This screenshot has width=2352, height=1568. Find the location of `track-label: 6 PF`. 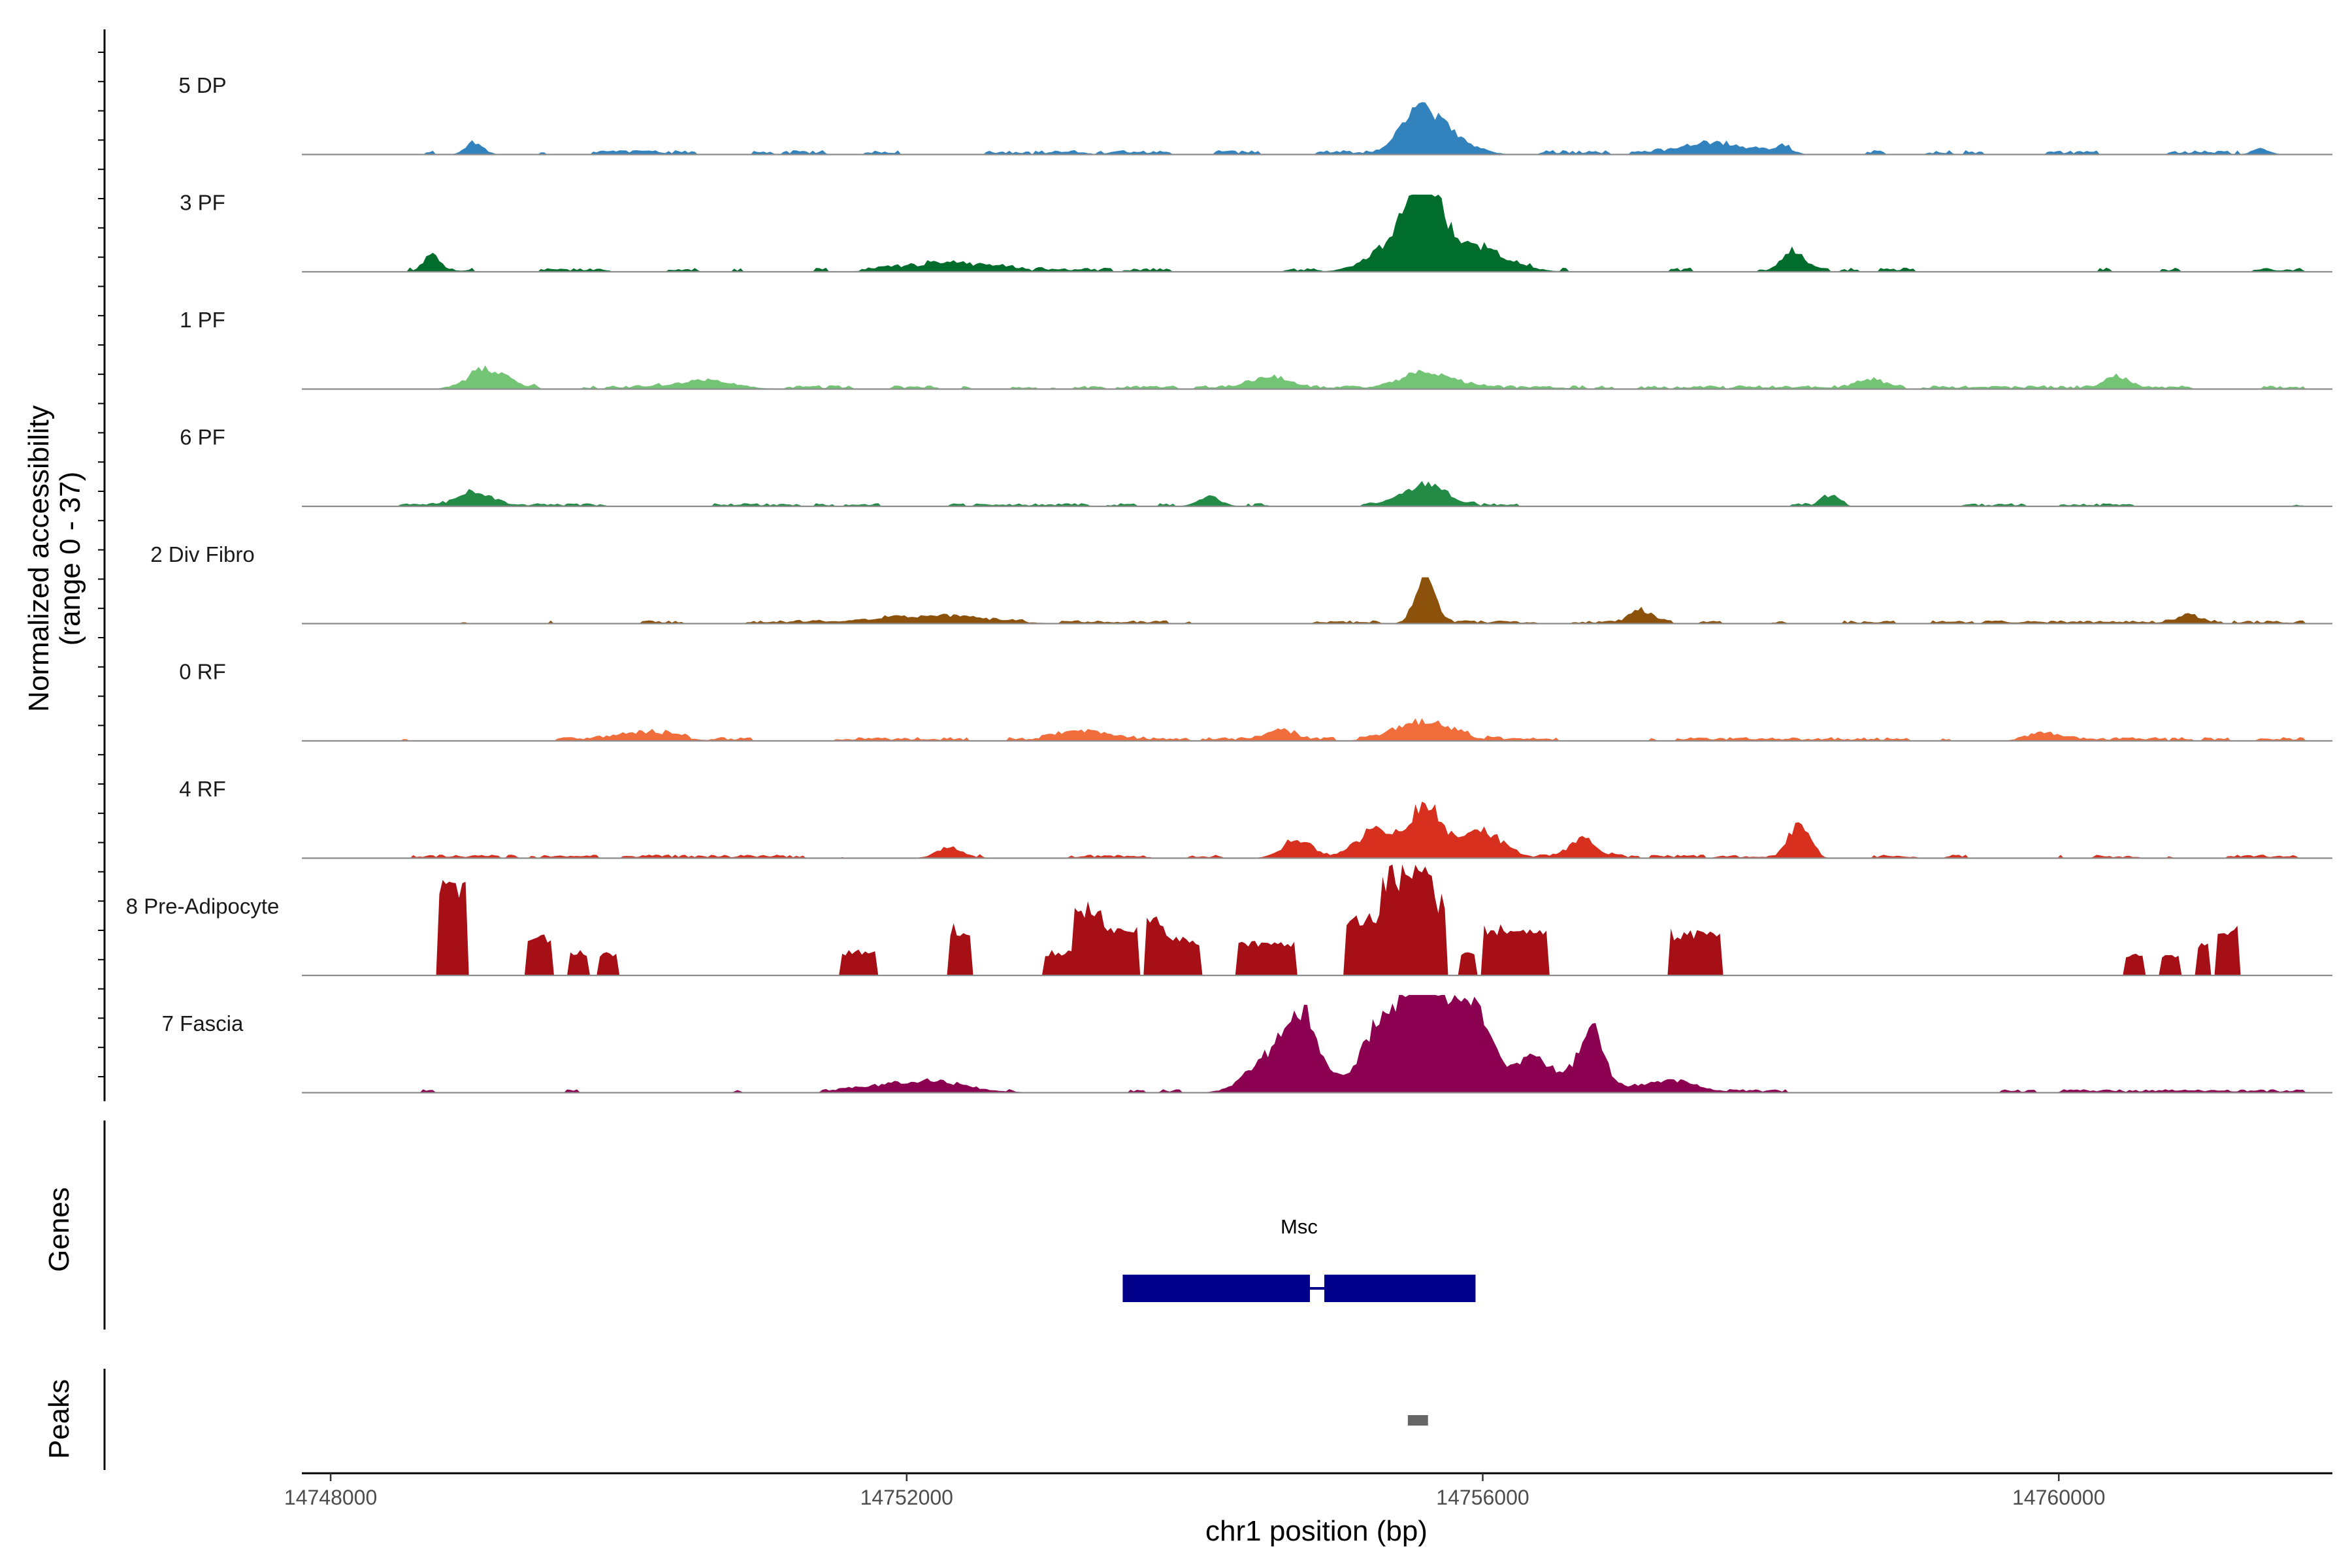

track-label: 6 PF is located at coordinates (202, 437).